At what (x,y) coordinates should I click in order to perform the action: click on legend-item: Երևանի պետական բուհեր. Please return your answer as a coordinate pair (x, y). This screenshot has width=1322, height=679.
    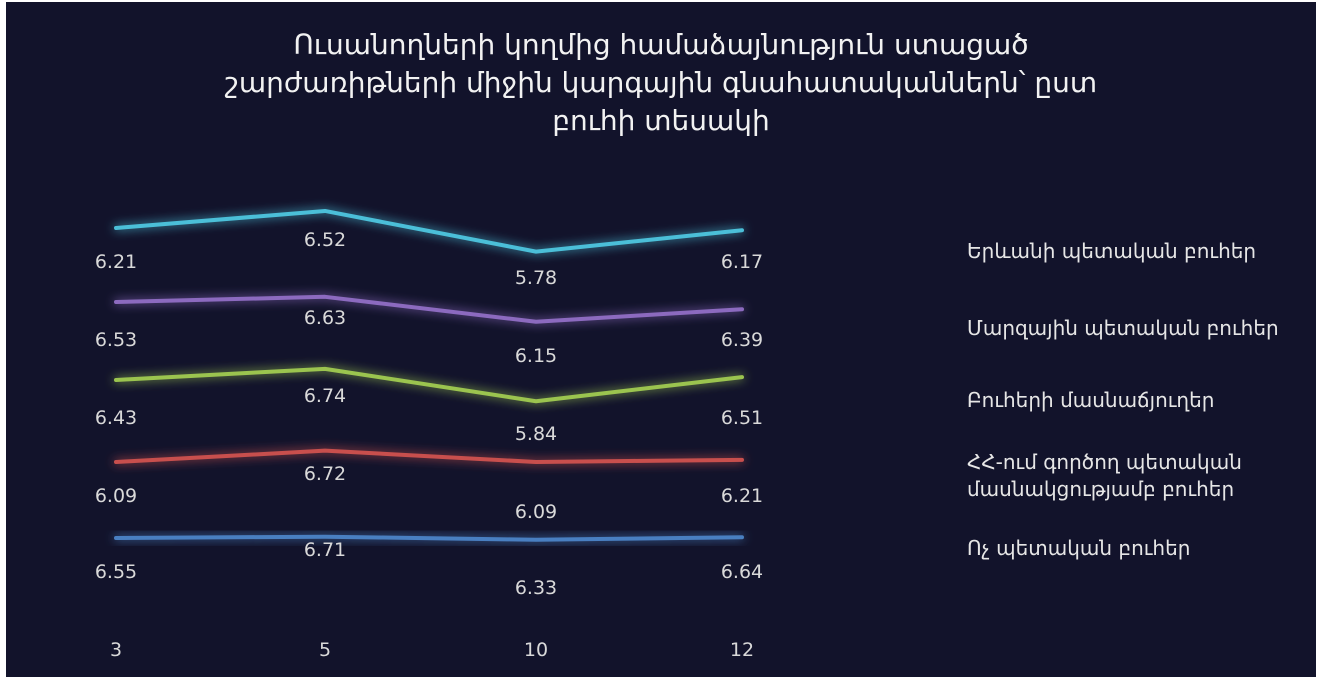
    Looking at the image, I should click on (1083, 251).